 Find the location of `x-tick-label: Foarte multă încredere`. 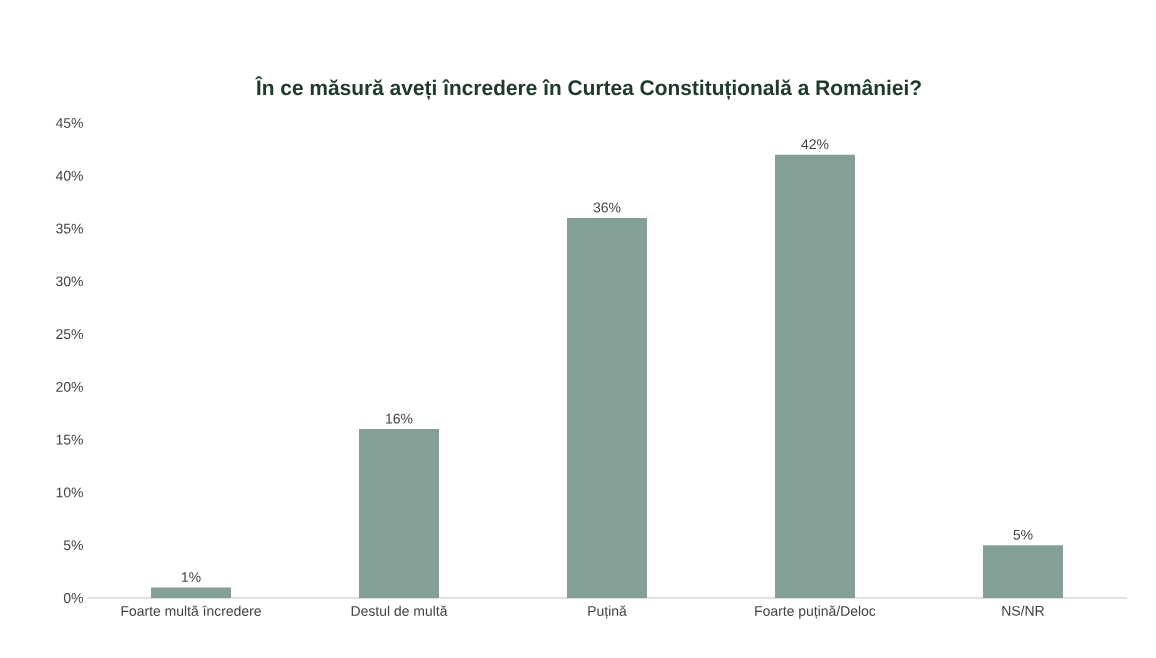

x-tick-label: Foarte multă încredere is located at coordinates (191, 610).